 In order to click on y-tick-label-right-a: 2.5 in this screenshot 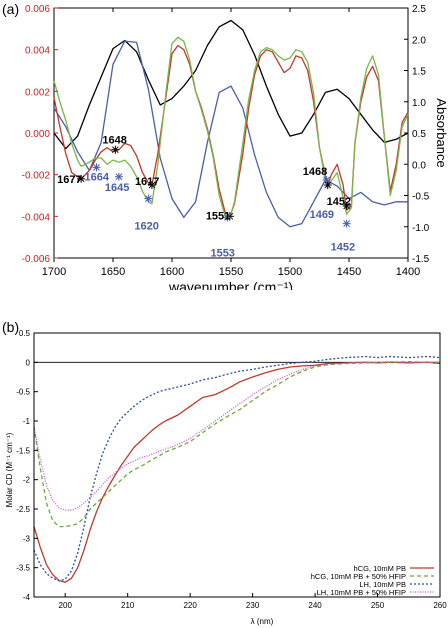, I will do `click(419, 9)`.